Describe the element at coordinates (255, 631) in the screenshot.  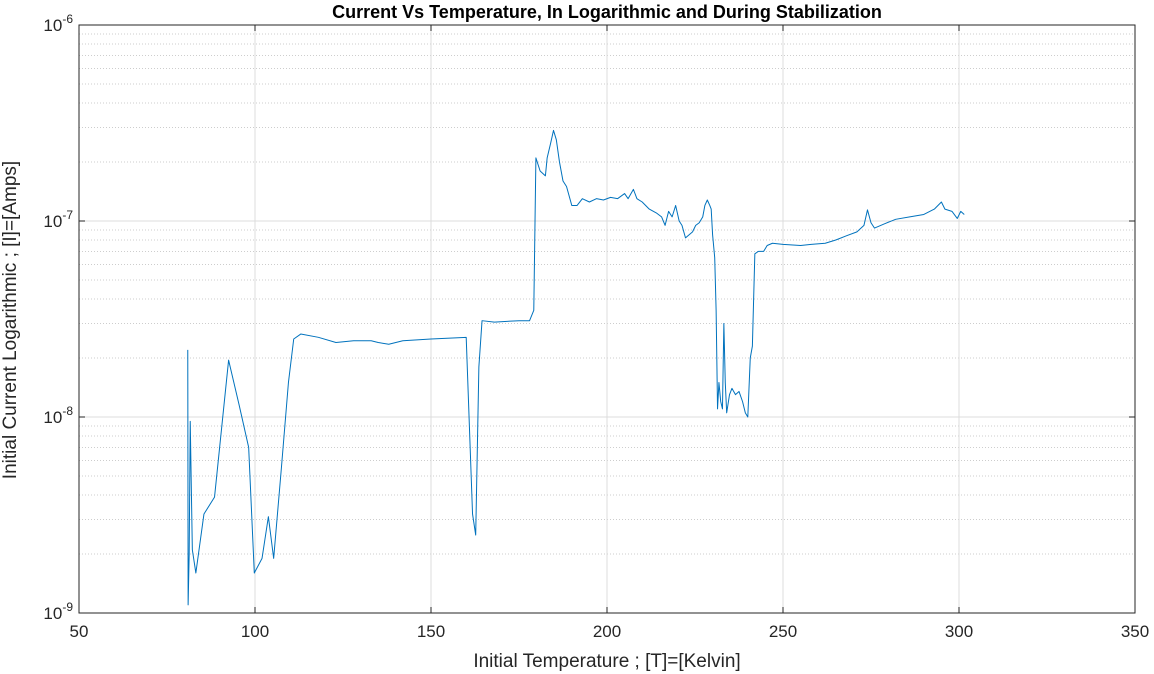
I see `x-tick-label: 100` at that location.